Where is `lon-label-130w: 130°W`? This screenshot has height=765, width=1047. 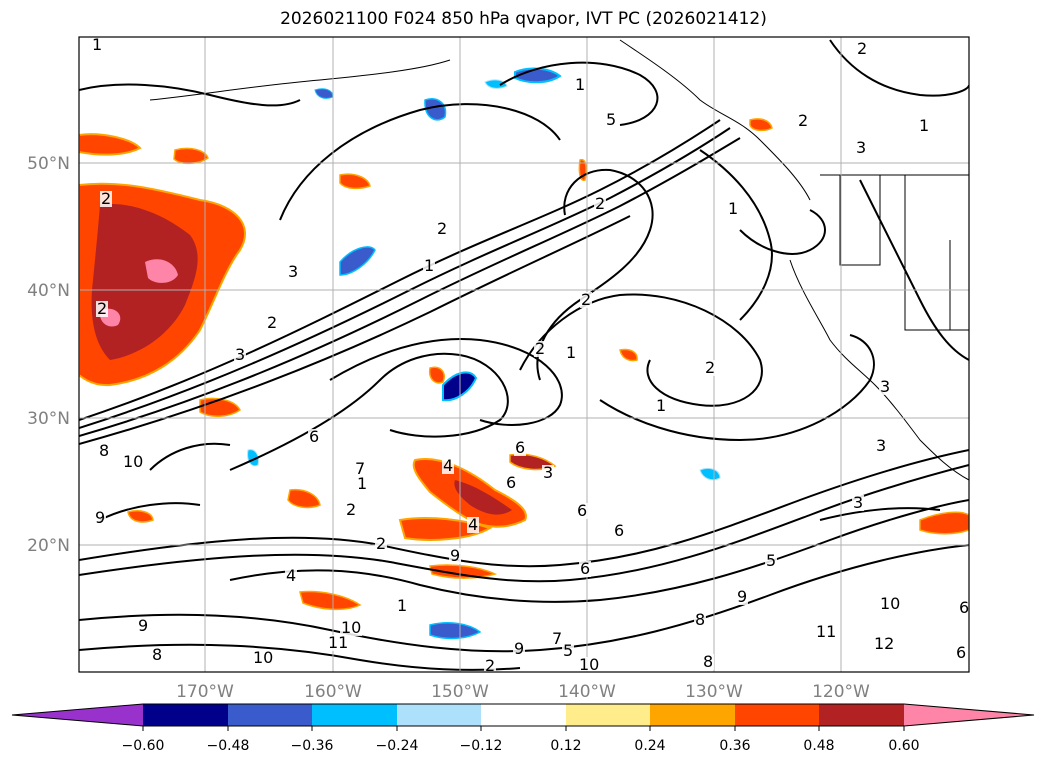 lon-label-130w: 130°W is located at coordinates (714, 692).